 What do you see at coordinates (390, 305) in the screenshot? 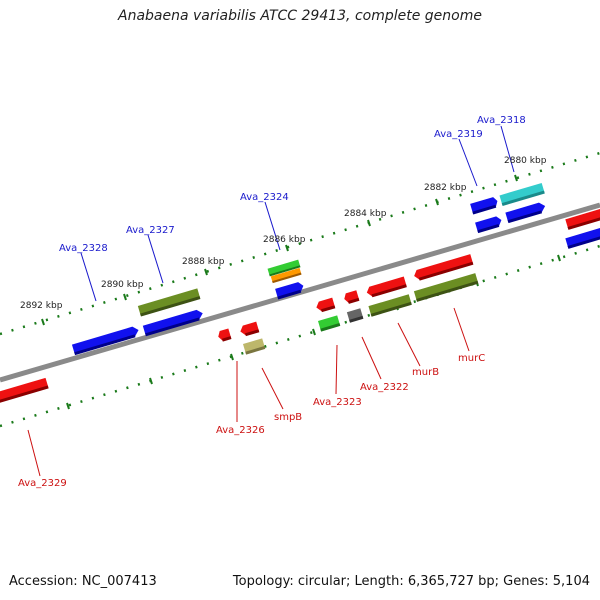
I see `gene-murb` at bounding box center [390, 305].